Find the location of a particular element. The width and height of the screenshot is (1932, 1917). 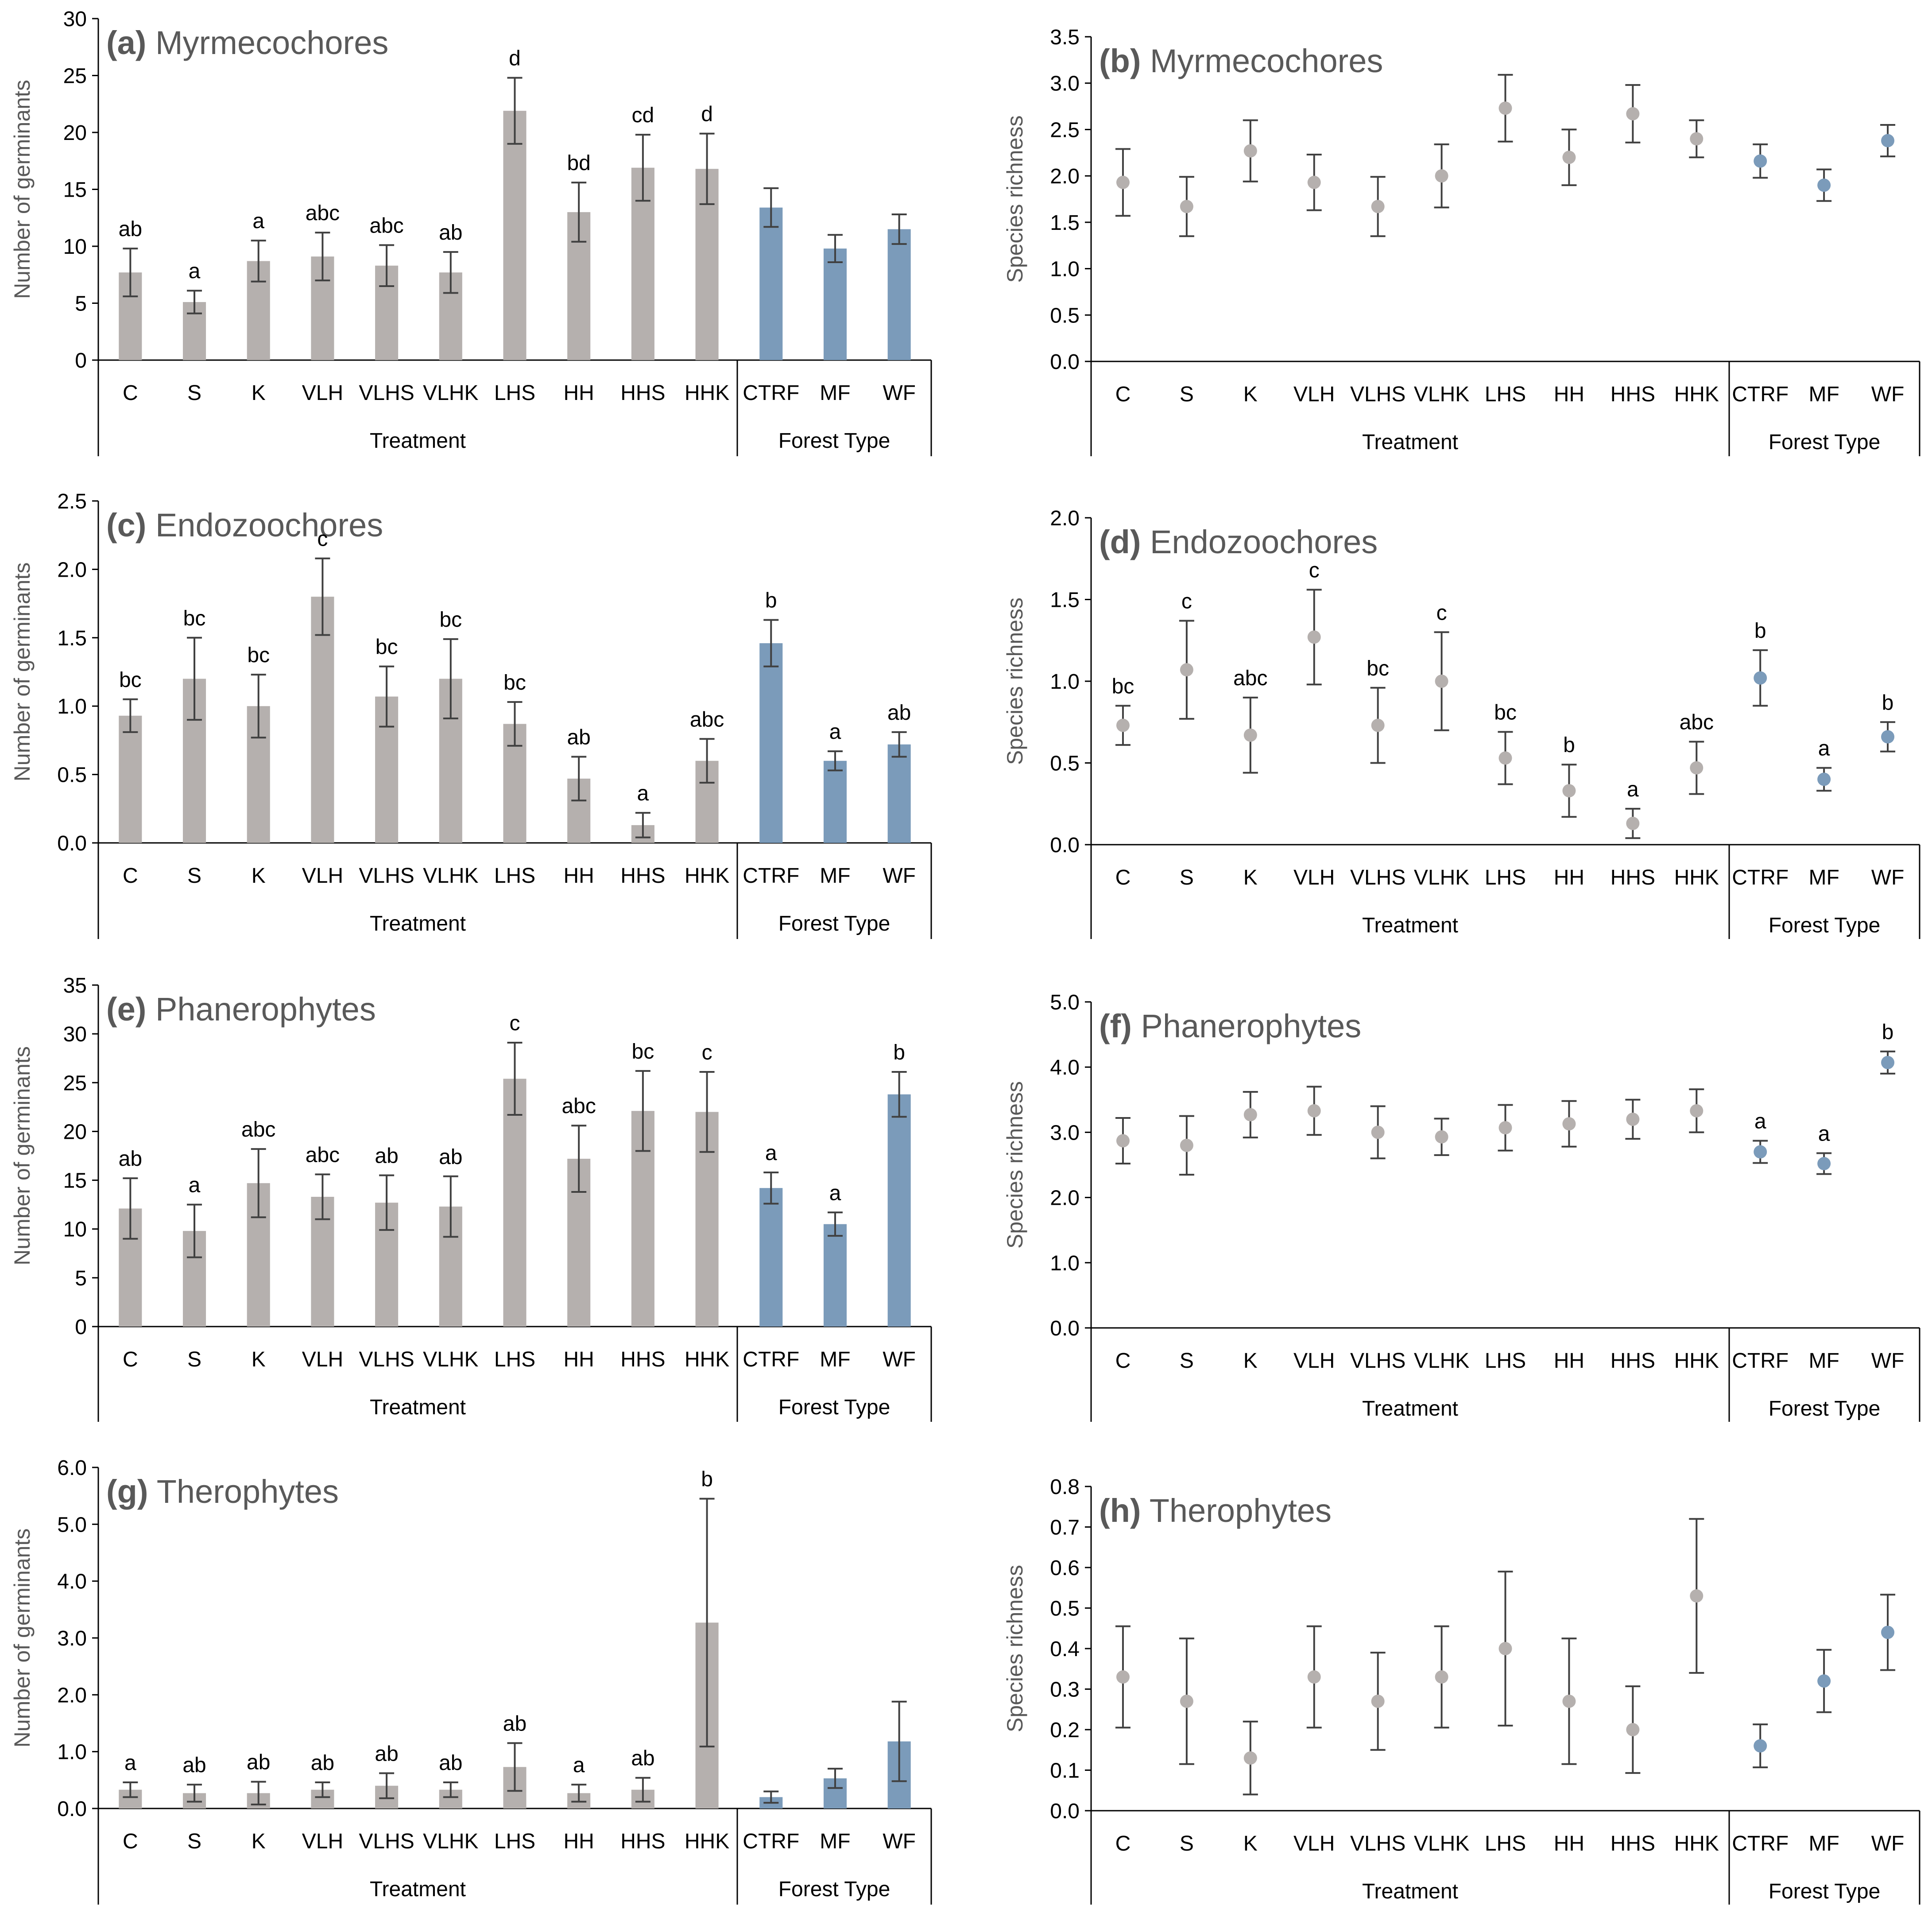

chart-g-x-tick-label: VLH is located at coordinates (322, 1842).